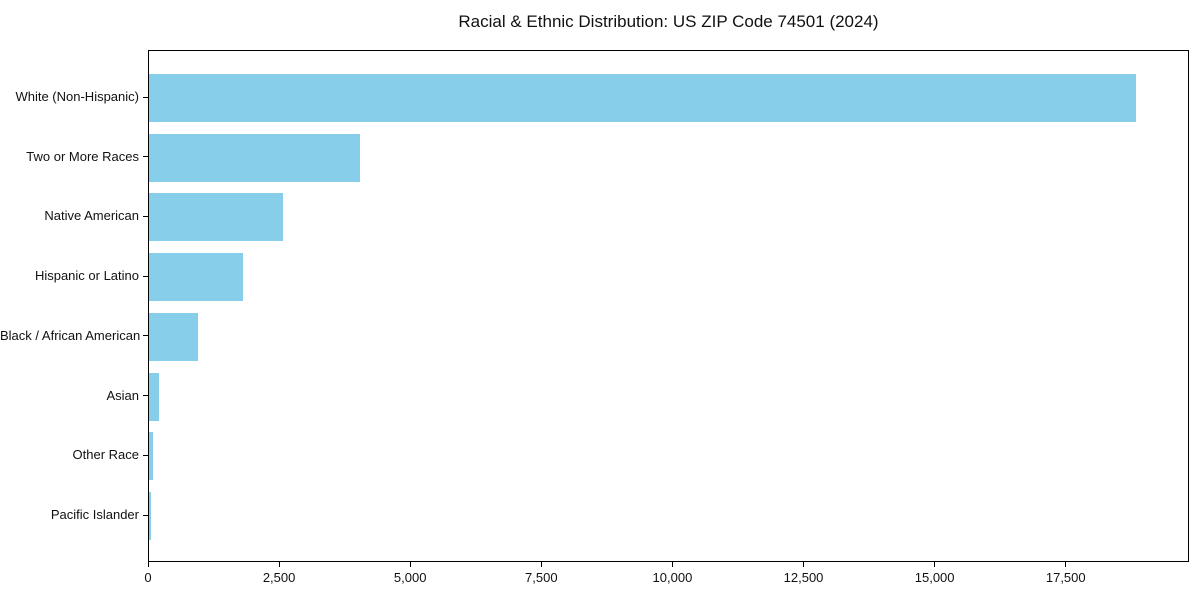 The height and width of the screenshot is (600, 1200). Describe the element at coordinates (148, 577) in the screenshot. I see `x-tick-label: 0` at that location.